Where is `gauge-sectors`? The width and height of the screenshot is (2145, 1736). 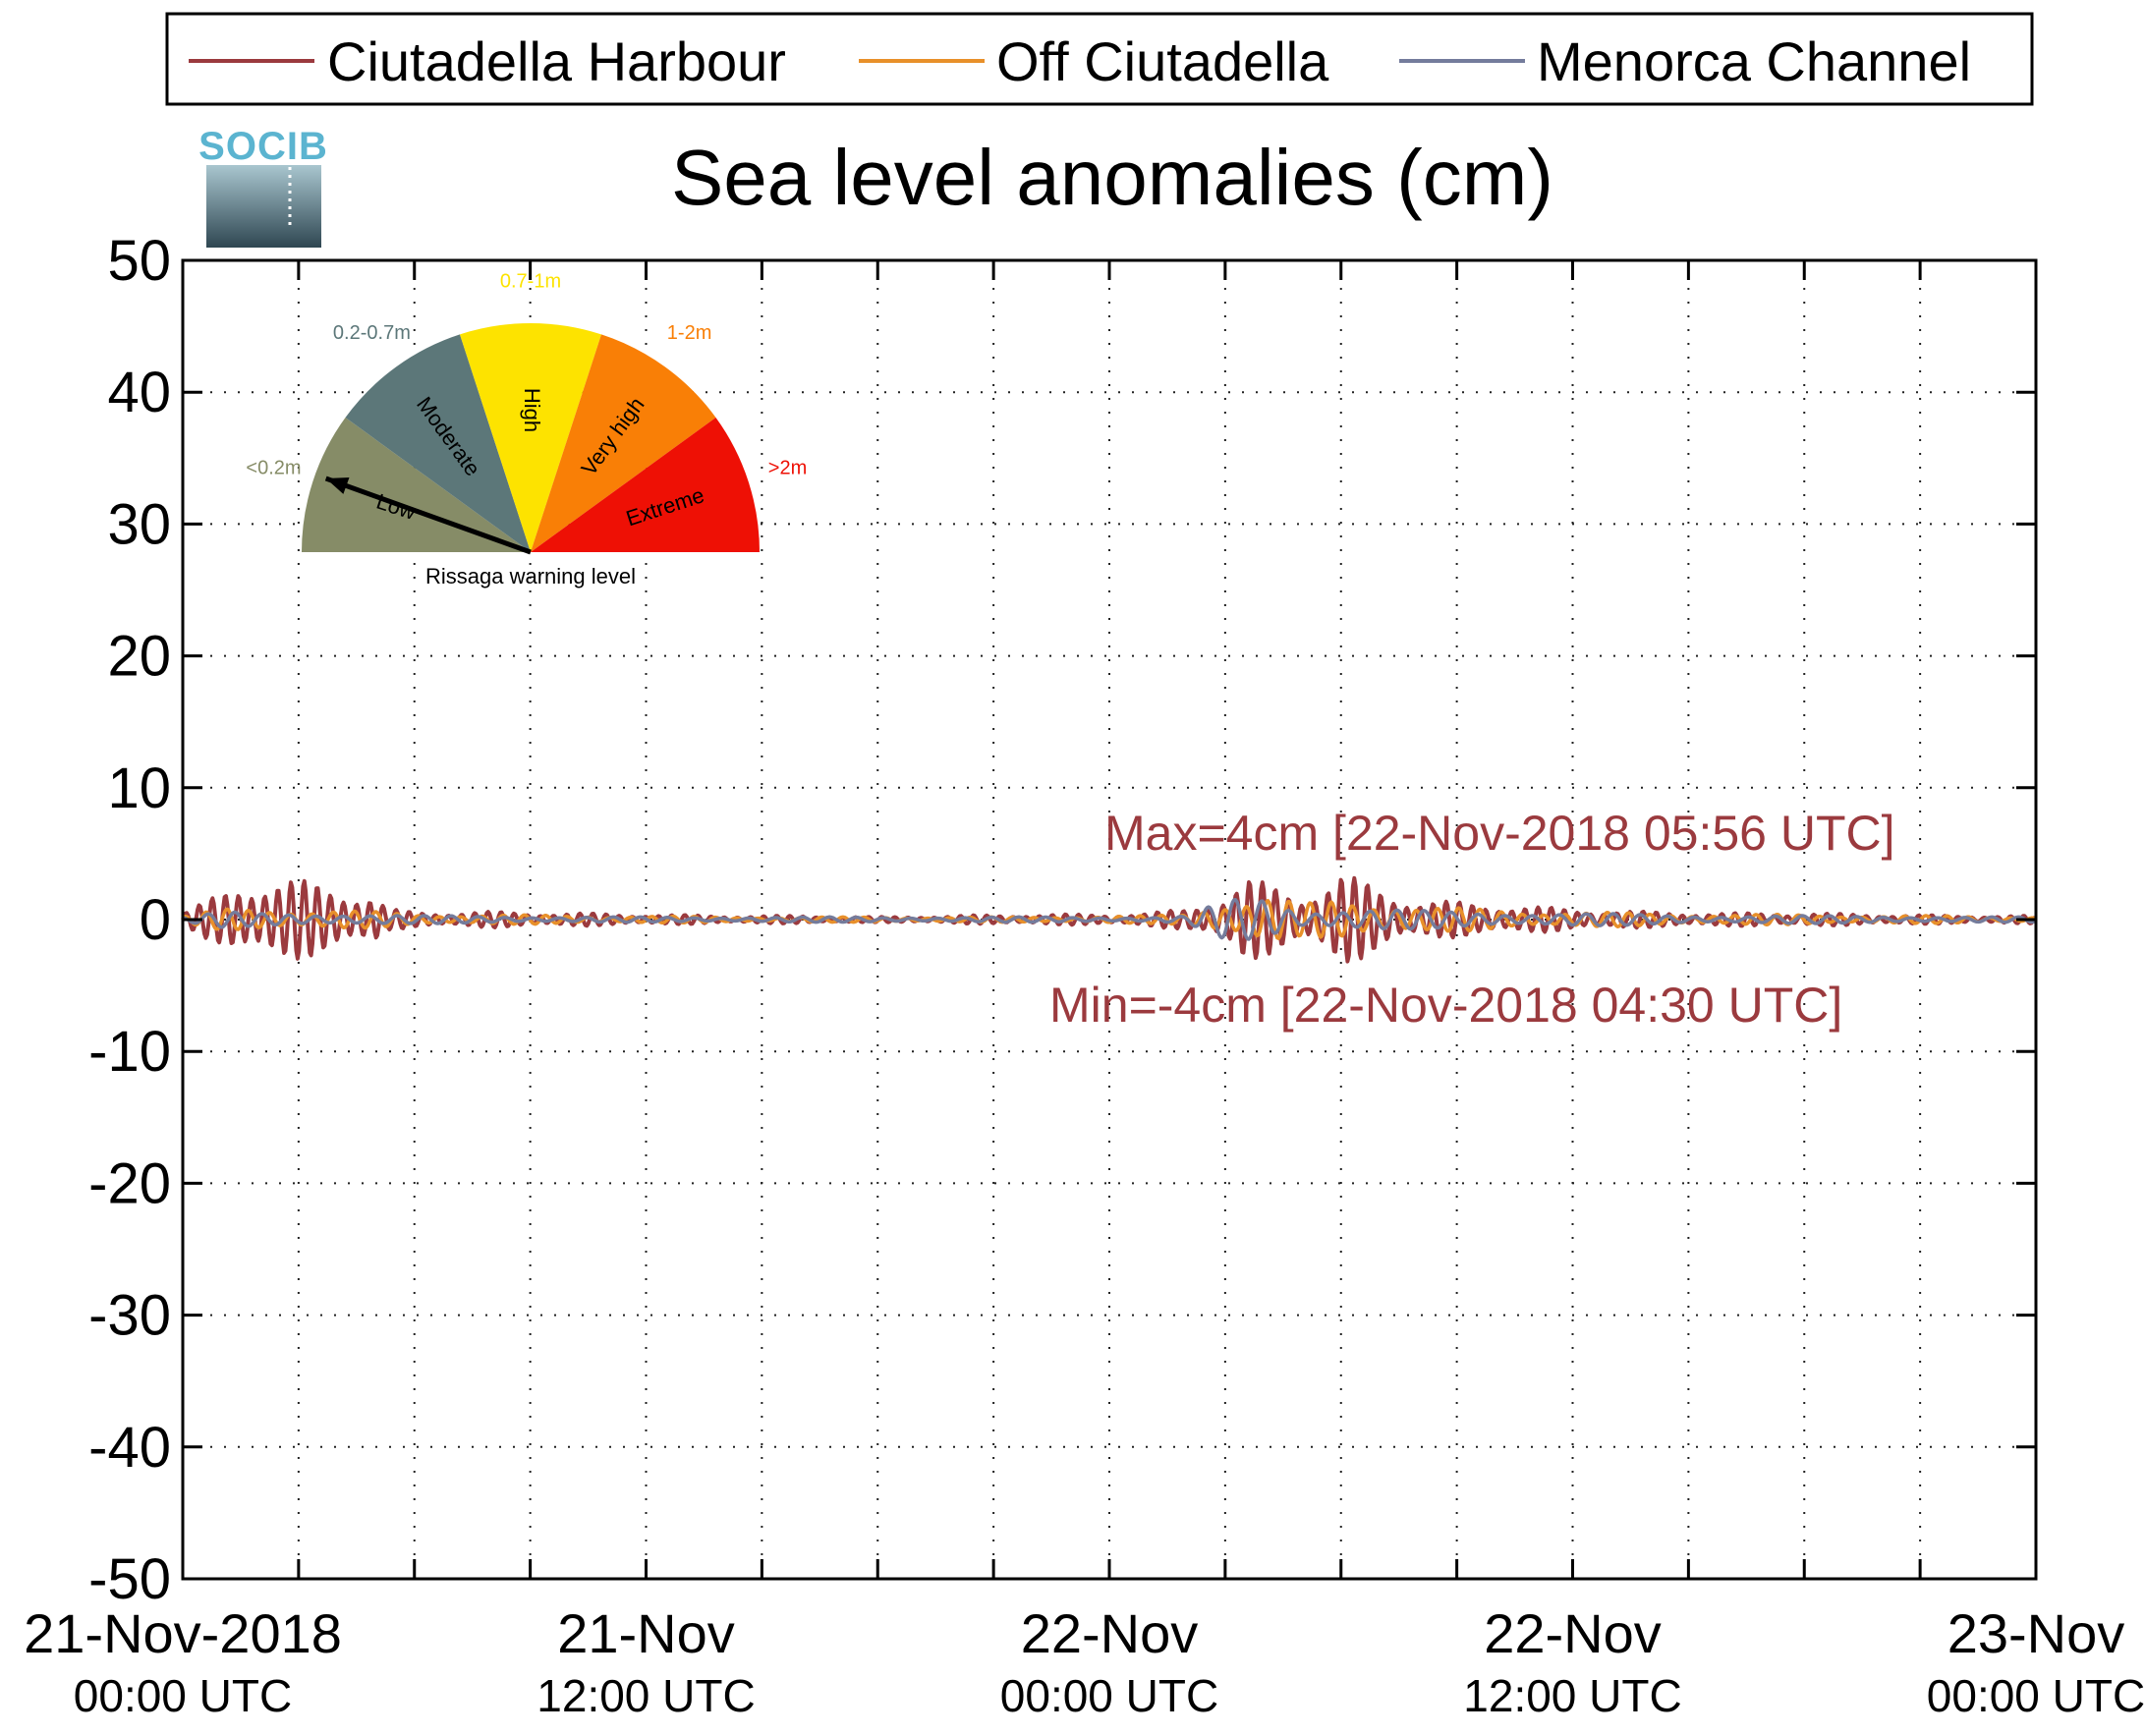
gauge-sectors is located at coordinates (531, 437).